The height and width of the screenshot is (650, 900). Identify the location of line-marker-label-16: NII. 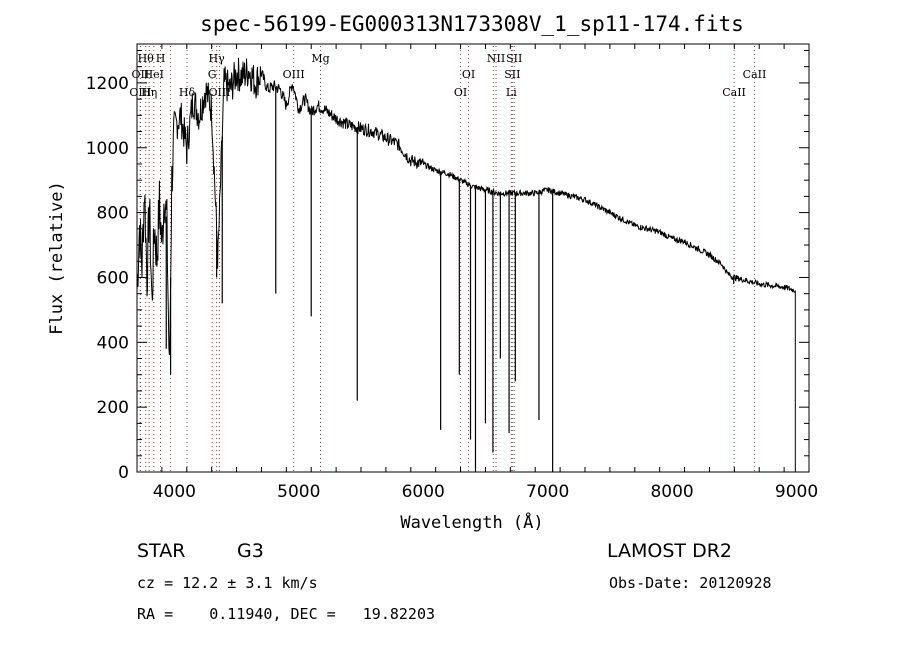
(496, 58).